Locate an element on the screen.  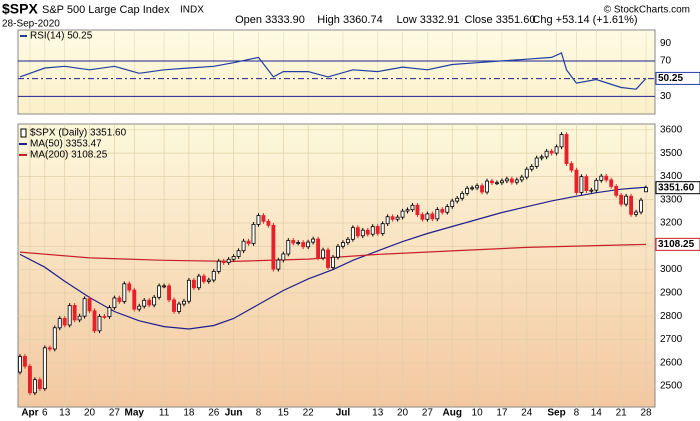
x-tick-label: 27 is located at coordinates (115, 413).